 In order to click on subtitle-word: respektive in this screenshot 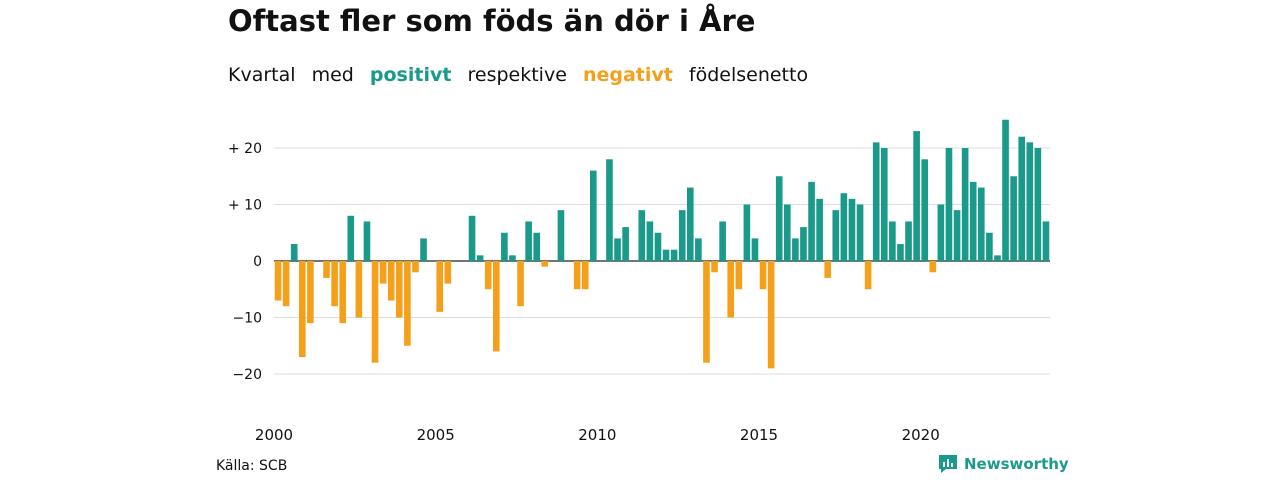, I will do `click(517, 75)`.